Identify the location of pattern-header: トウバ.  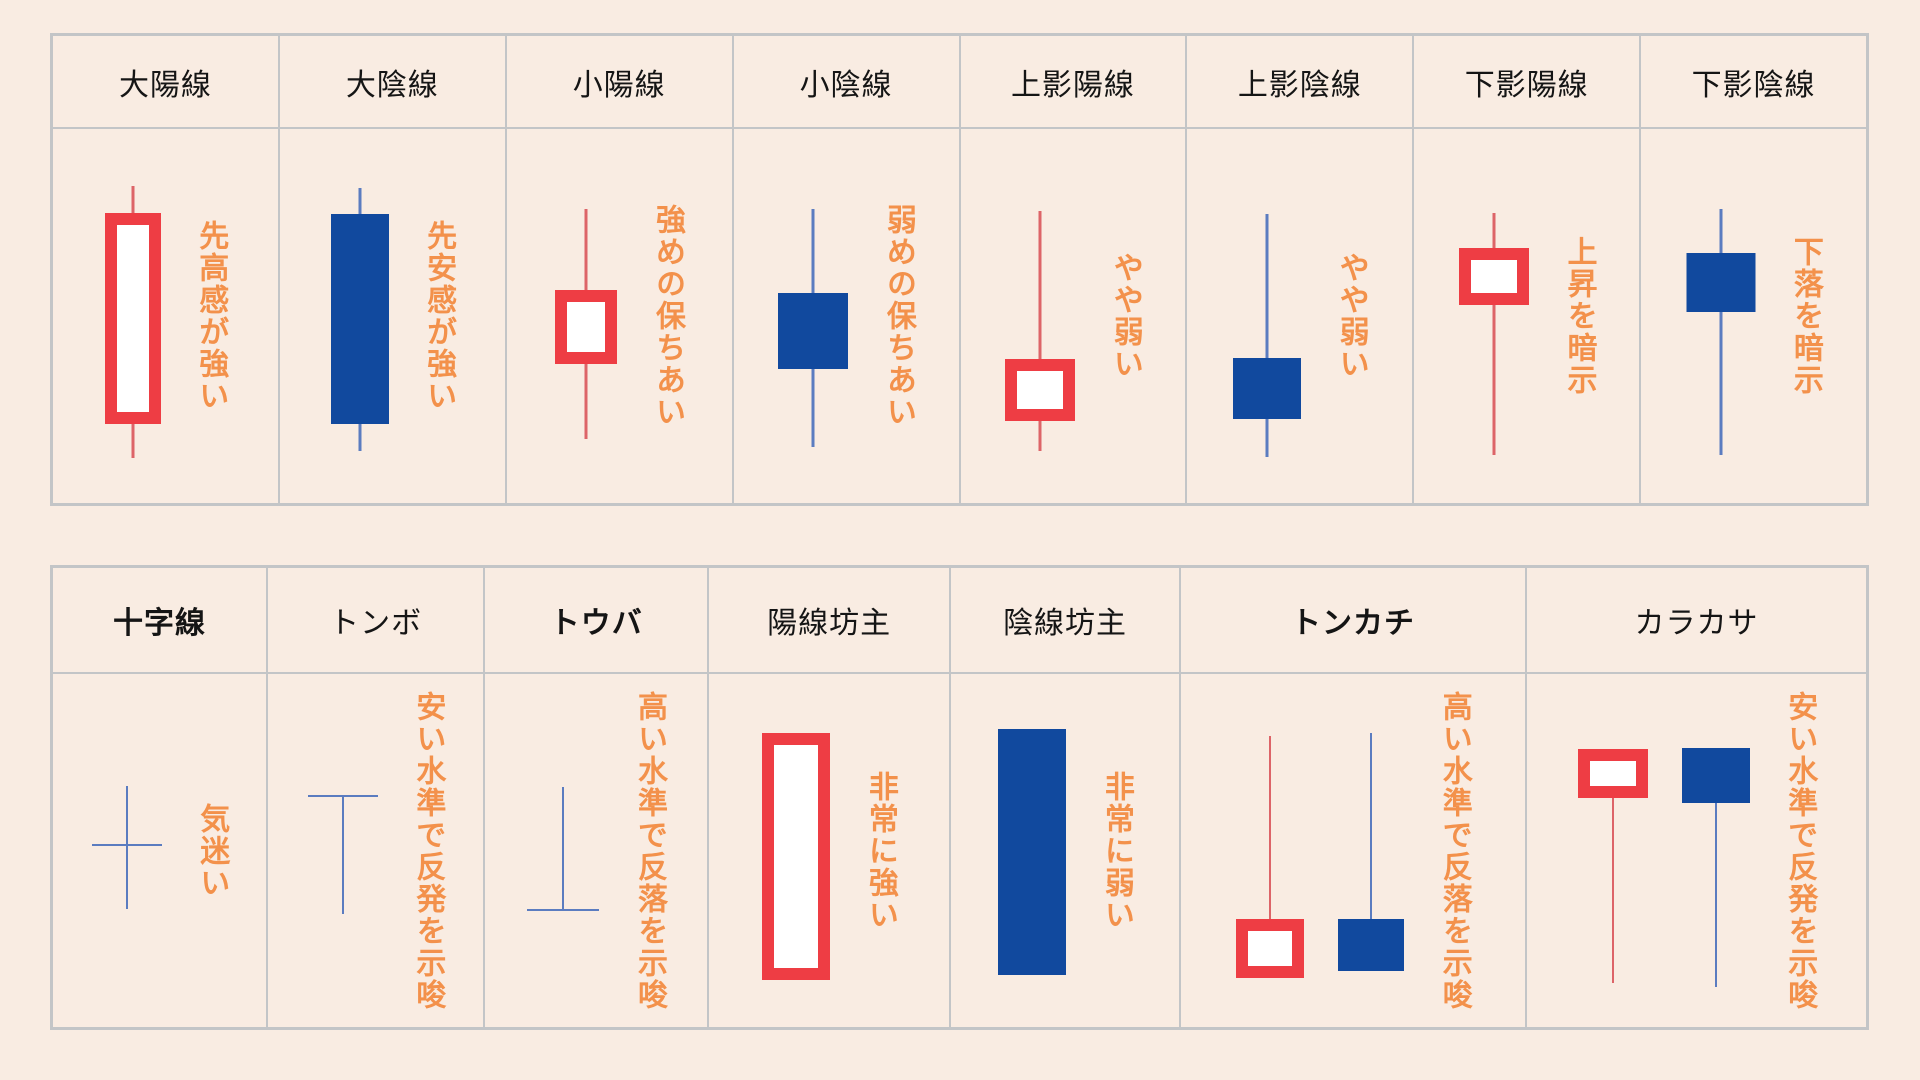
(596, 620).